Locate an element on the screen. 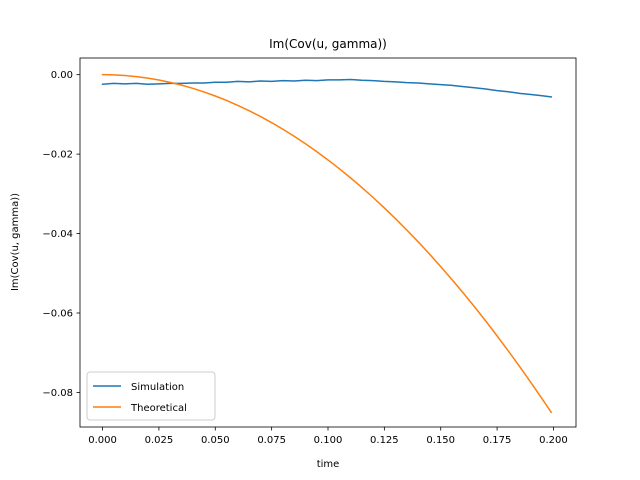 This screenshot has width=640, height=480. legend-label-simulation: Simulation is located at coordinates (157, 387).